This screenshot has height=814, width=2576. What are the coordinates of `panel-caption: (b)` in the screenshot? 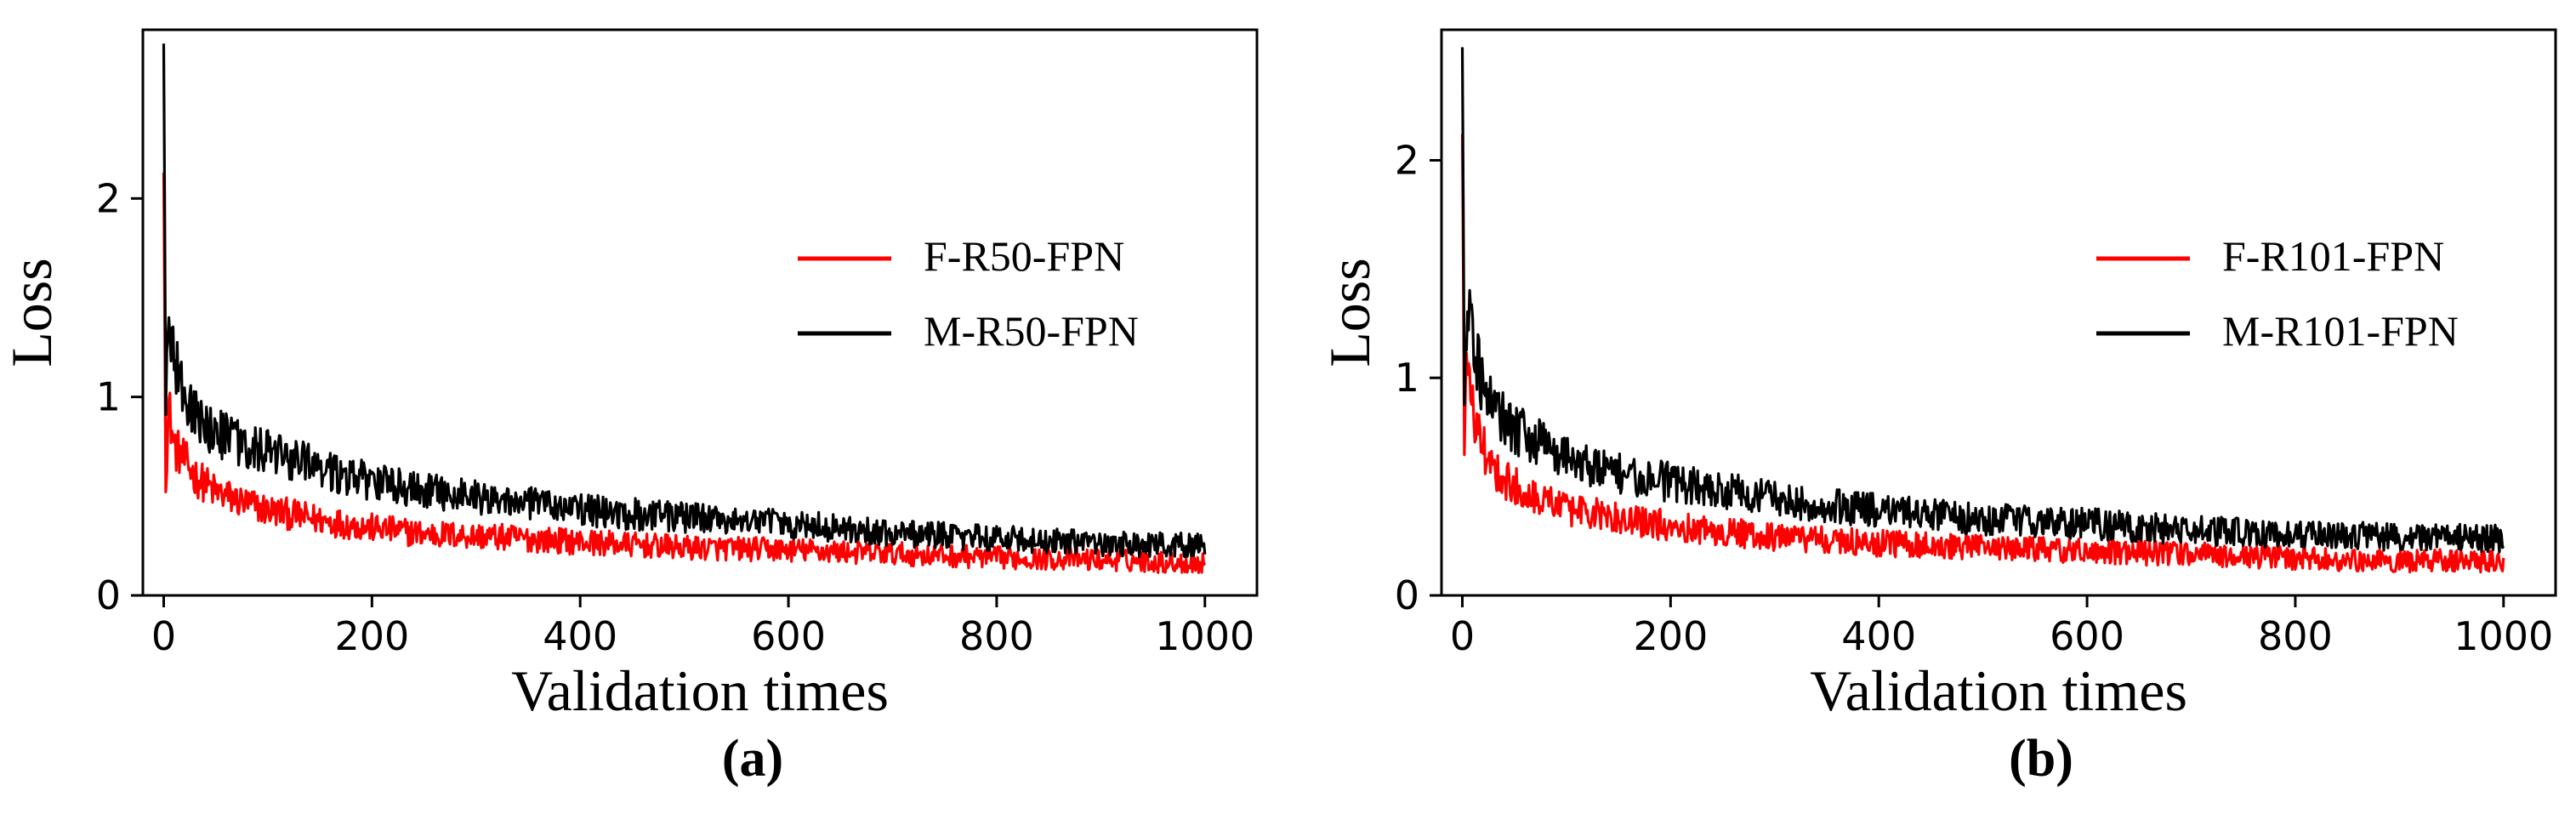 It's located at (2041, 759).